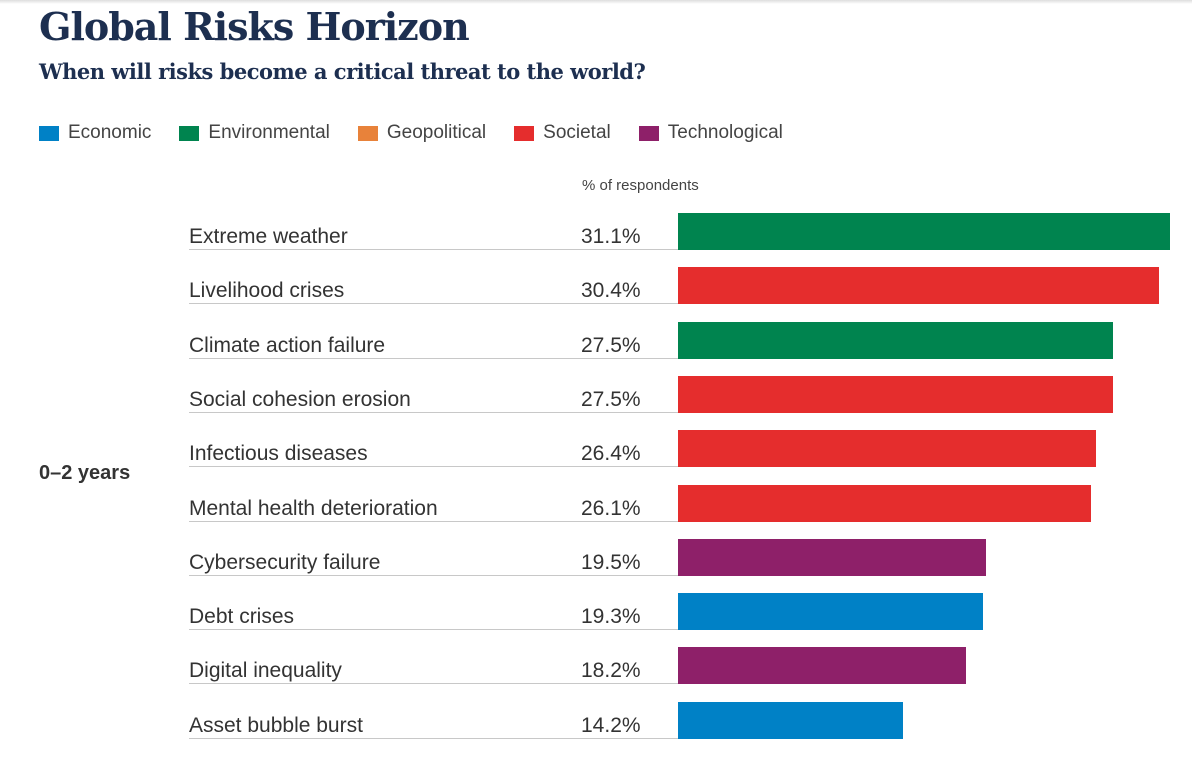  I want to click on legend-item-geopolitical: Geopolitical, so click(422, 133).